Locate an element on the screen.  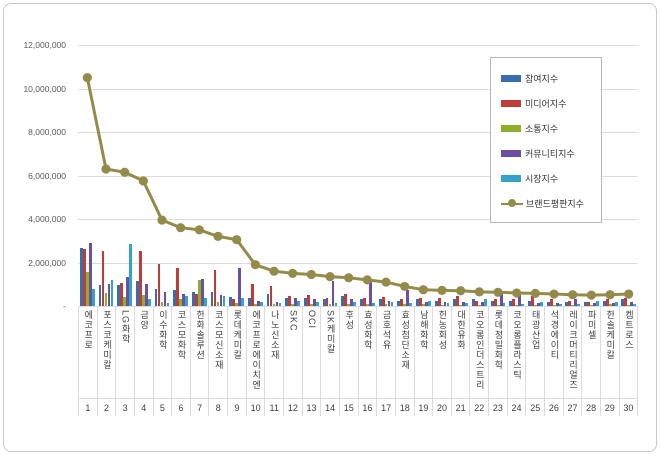
x-category-cell: 레이크머티리얼즈 27 is located at coordinates (573, 361).